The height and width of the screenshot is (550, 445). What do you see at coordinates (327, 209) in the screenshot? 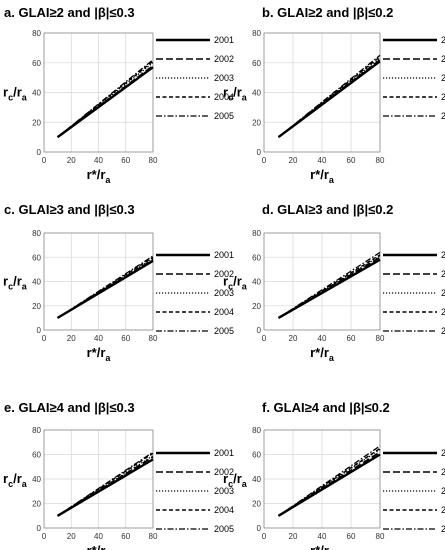
I see `panel-title: d. GLAI≥3 and |β|≤0.2` at bounding box center [327, 209].